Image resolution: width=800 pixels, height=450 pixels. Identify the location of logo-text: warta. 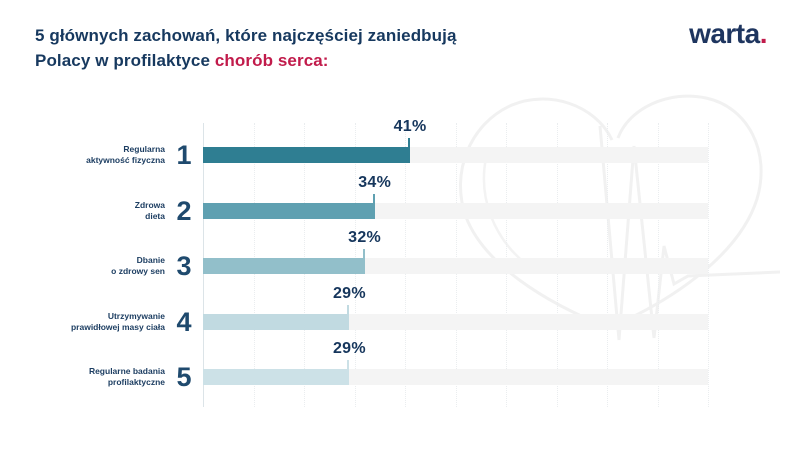
(724, 33).